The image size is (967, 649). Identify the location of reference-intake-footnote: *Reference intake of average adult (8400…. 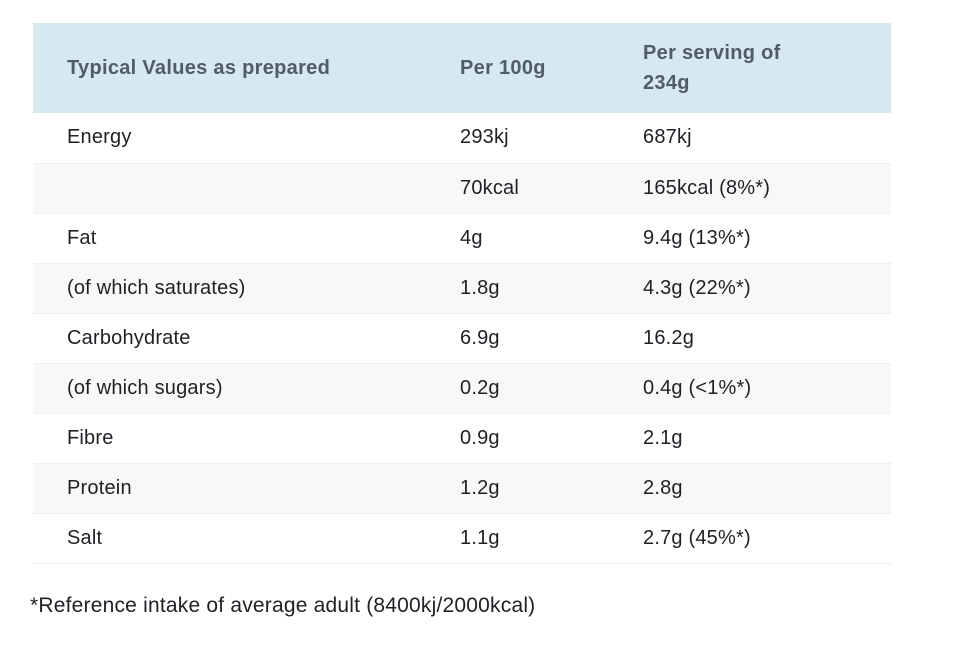
(283, 605).